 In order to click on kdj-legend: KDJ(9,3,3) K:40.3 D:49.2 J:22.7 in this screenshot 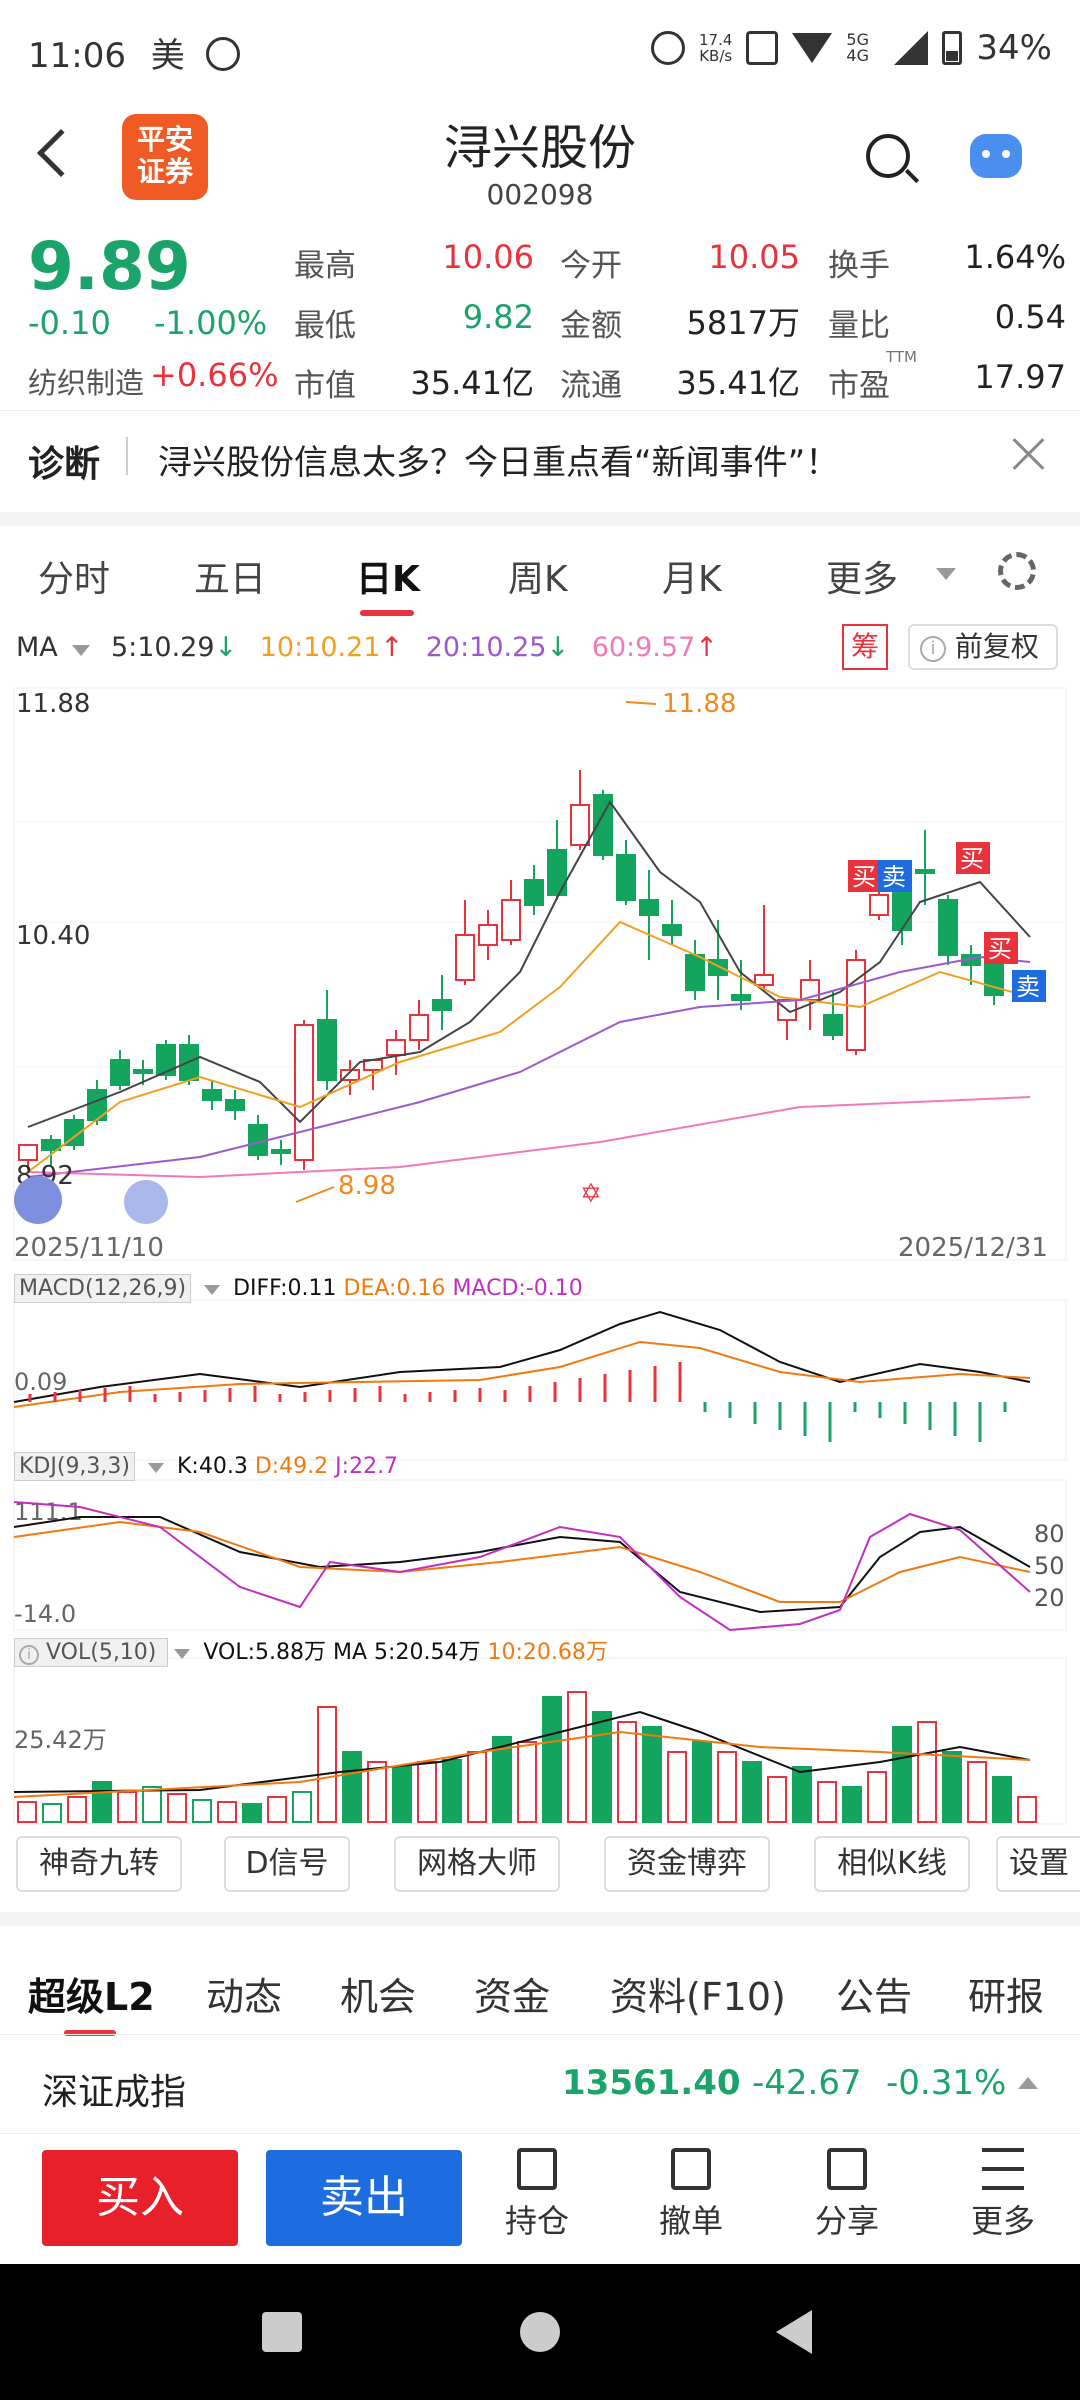, I will do `click(206, 1466)`.